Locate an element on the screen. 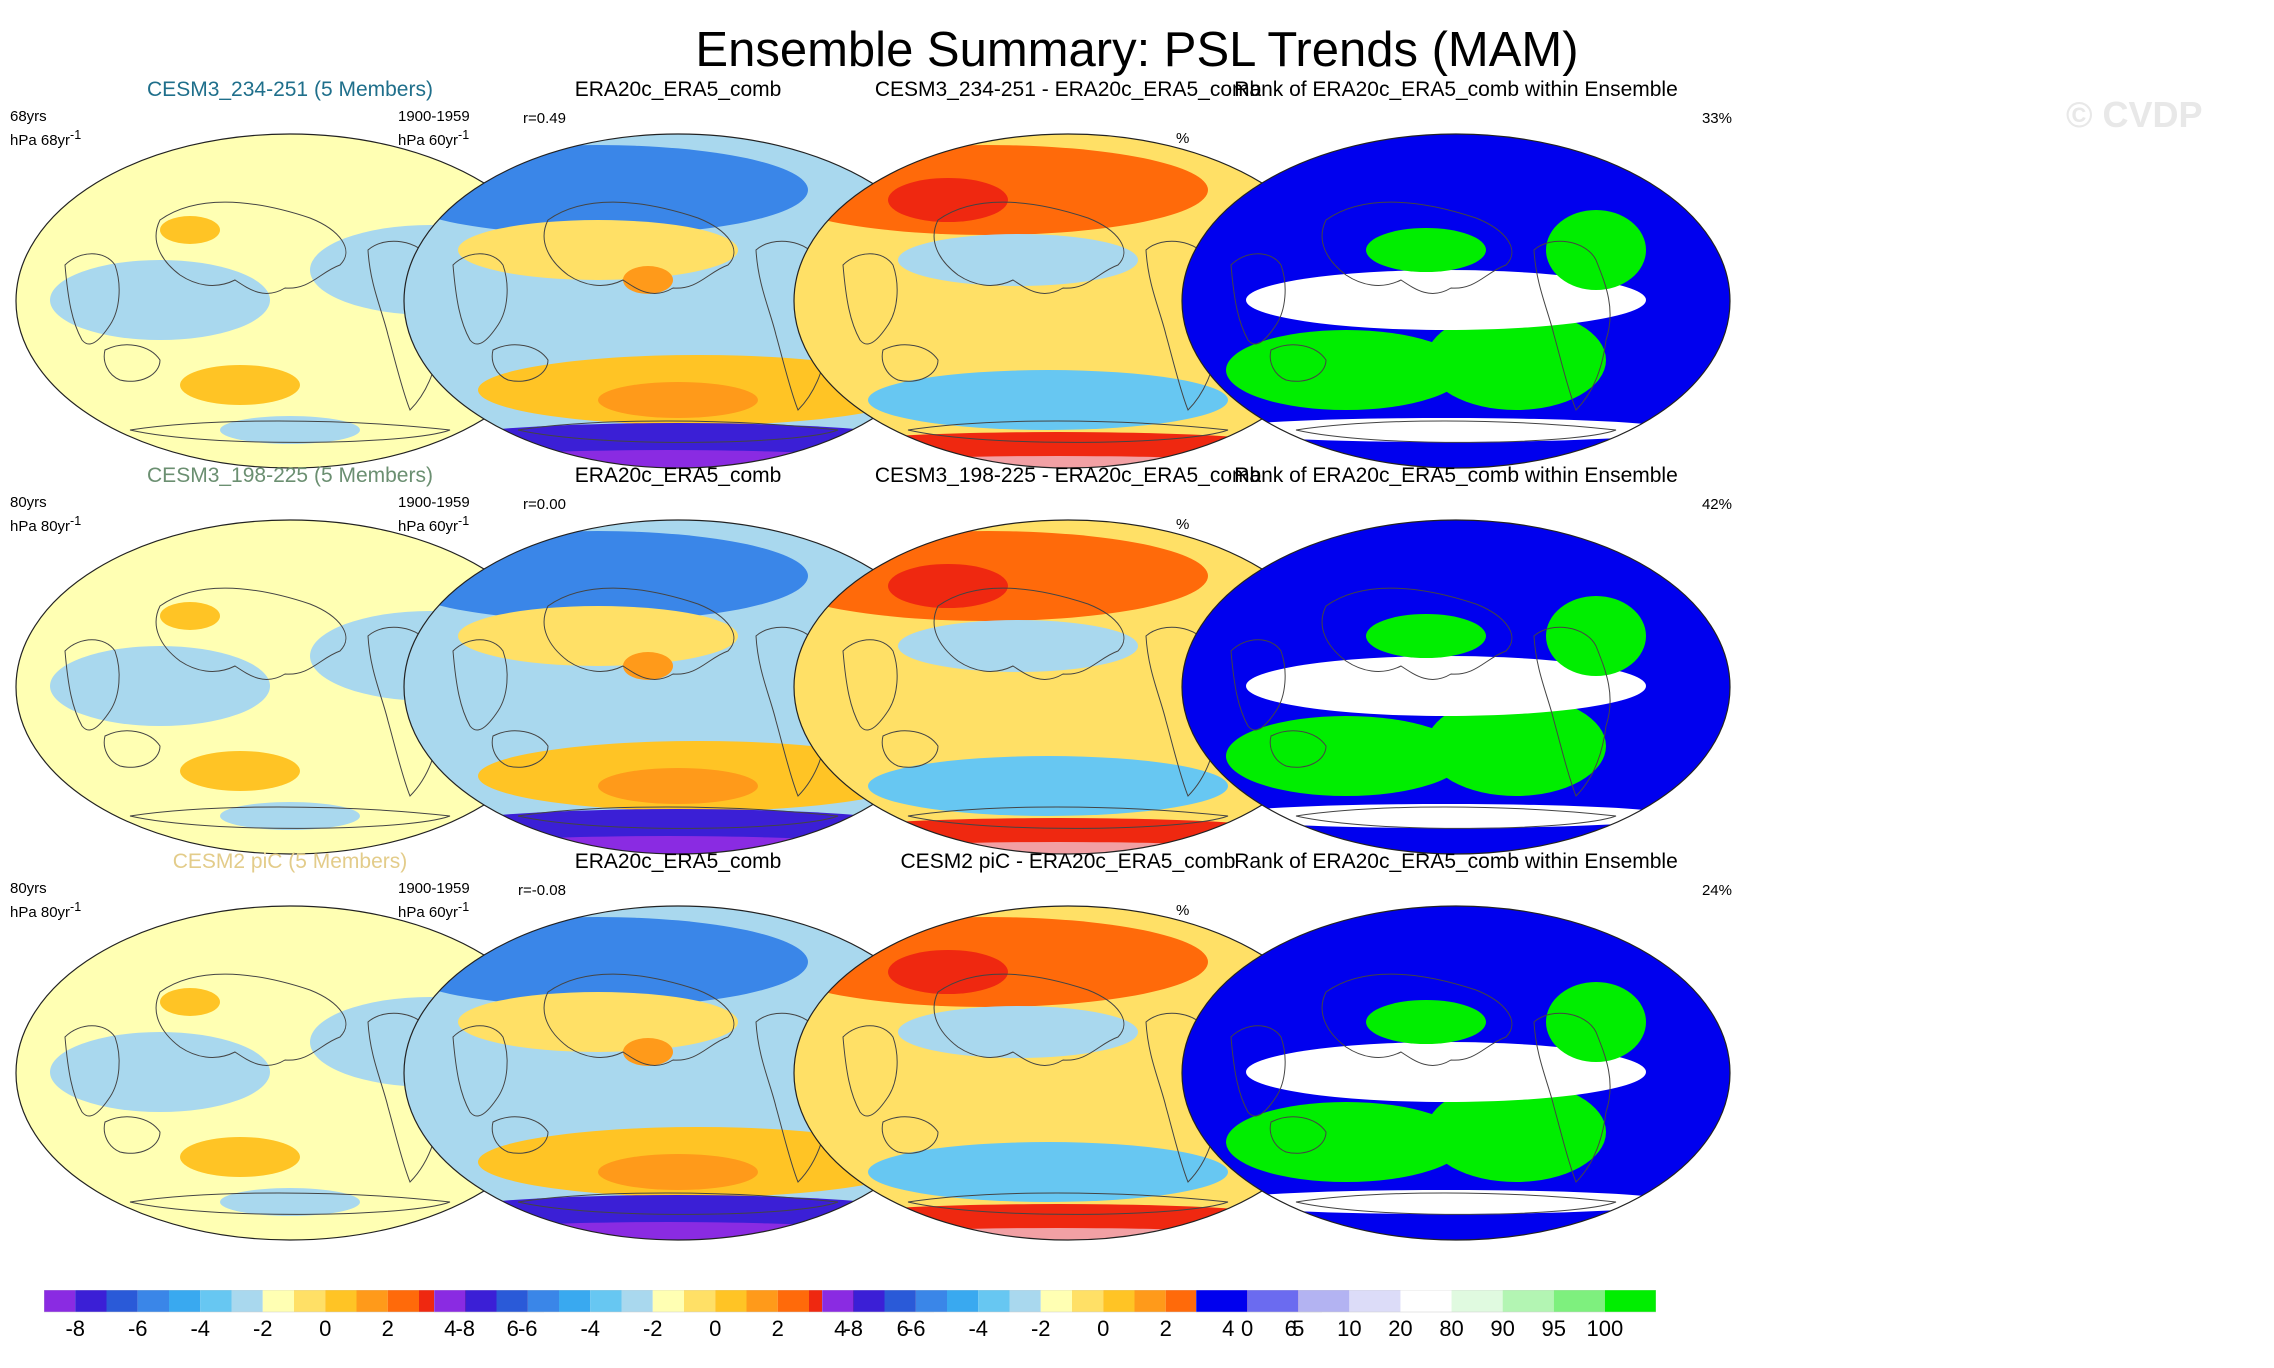  colorbar-tick-label: 0 is located at coordinates (715, 1328).